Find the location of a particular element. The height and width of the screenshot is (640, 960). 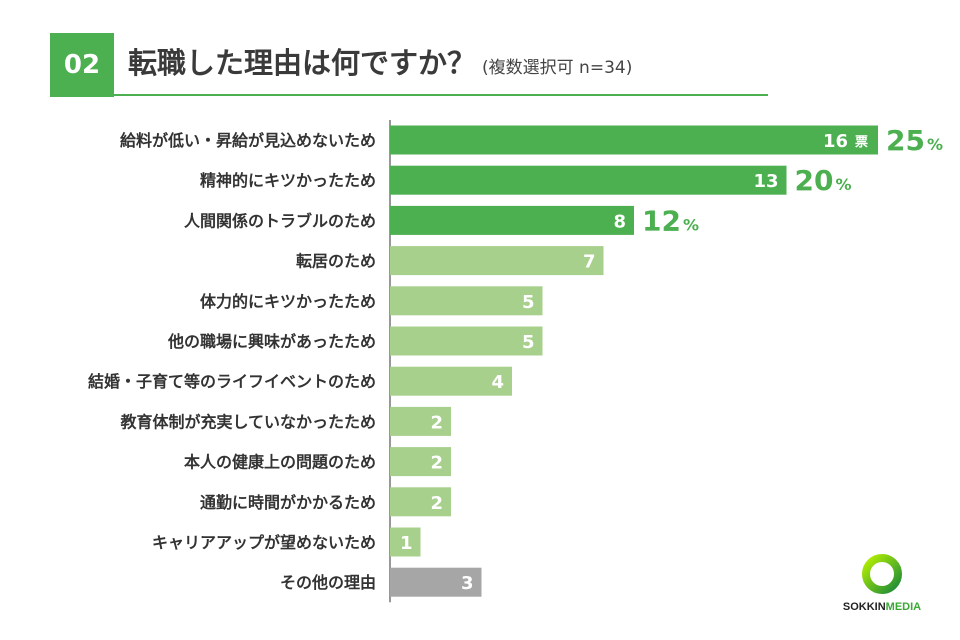

value-label: 3 is located at coordinates (467, 583).